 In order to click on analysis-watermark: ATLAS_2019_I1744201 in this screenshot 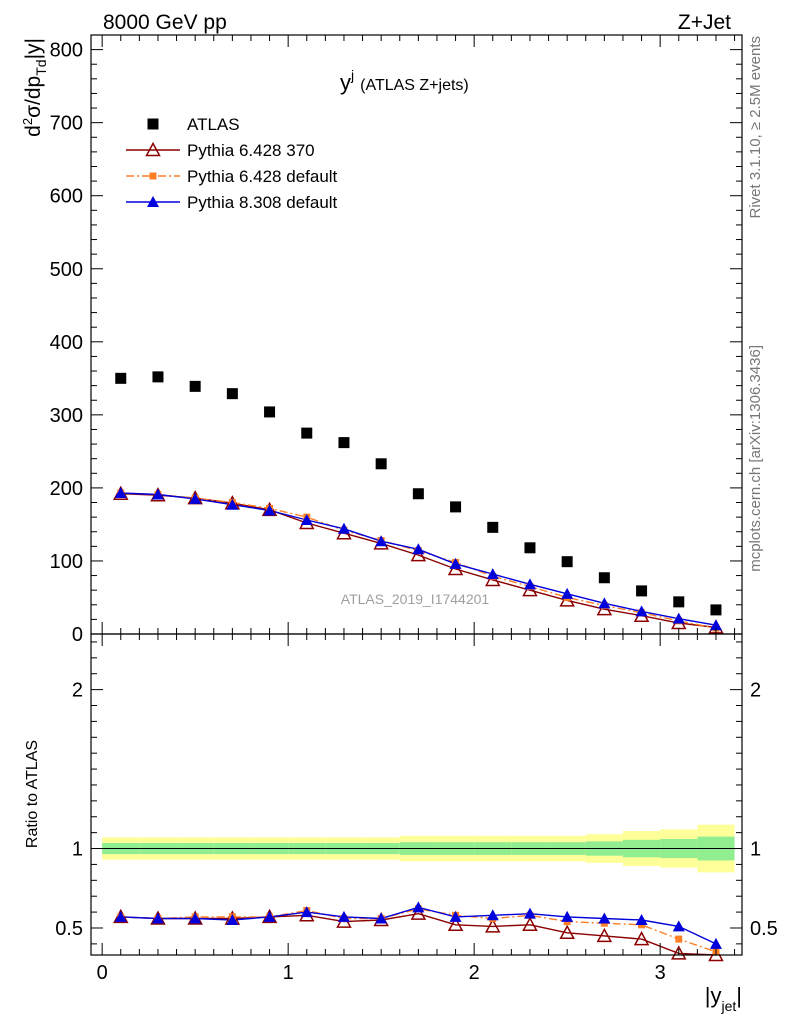, I will do `click(415, 599)`.